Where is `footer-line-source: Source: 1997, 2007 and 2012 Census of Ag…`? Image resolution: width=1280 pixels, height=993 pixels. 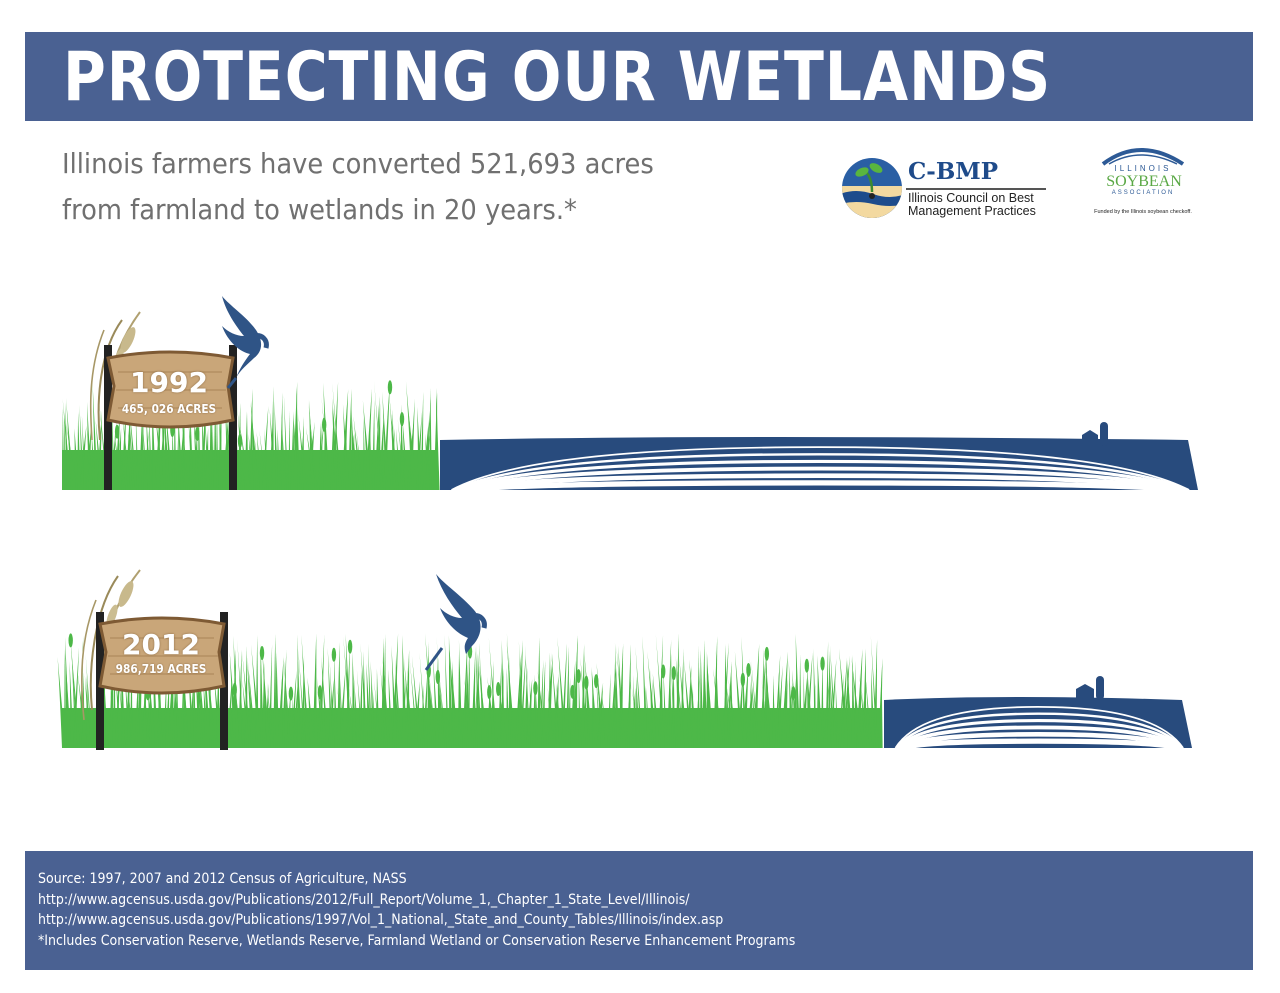
footer-line-source: Source: 1997, 2007 and 2012 Census of Ag… is located at coordinates (222, 879).